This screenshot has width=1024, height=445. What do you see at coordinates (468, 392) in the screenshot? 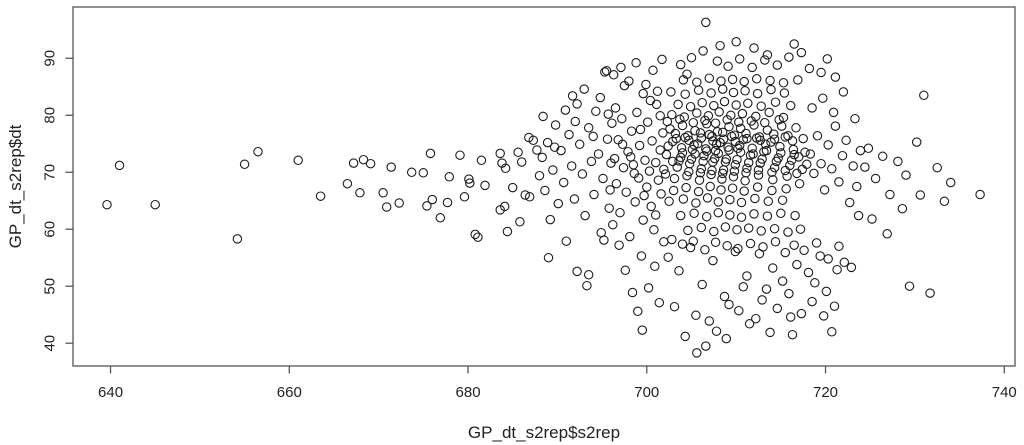
I see `x-tick-label: 680` at bounding box center [468, 392].